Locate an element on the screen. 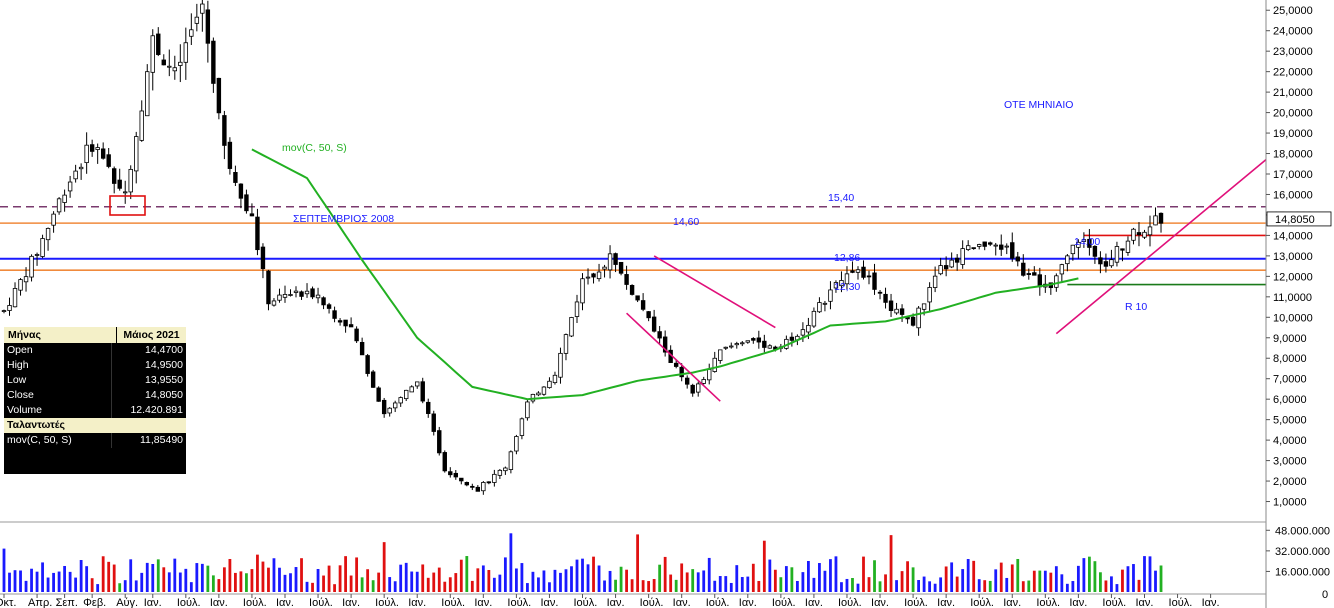  y-tick-label: 5,0000 is located at coordinates (1290, 421).